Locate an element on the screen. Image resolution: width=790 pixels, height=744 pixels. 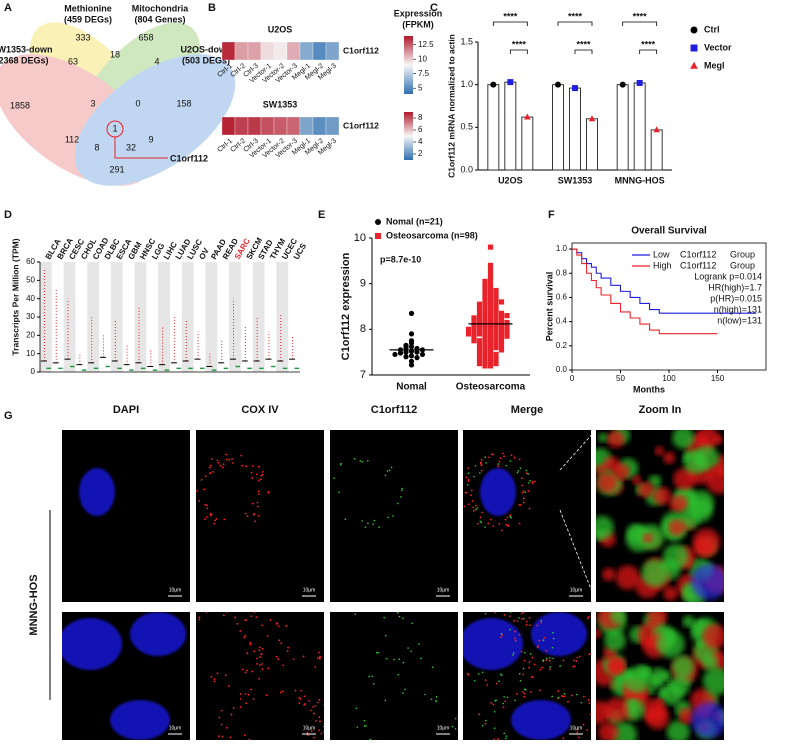
legend-label: High is located at coordinates (662, 265).